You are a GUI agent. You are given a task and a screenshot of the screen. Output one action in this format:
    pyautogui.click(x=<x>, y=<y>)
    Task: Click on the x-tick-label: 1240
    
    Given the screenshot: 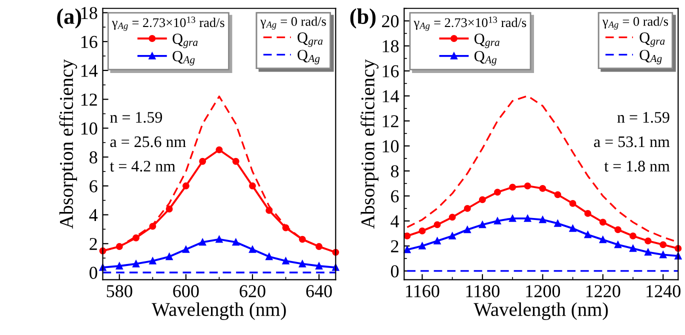 What is the action you would take?
    pyautogui.click(x=663, y=291)
    